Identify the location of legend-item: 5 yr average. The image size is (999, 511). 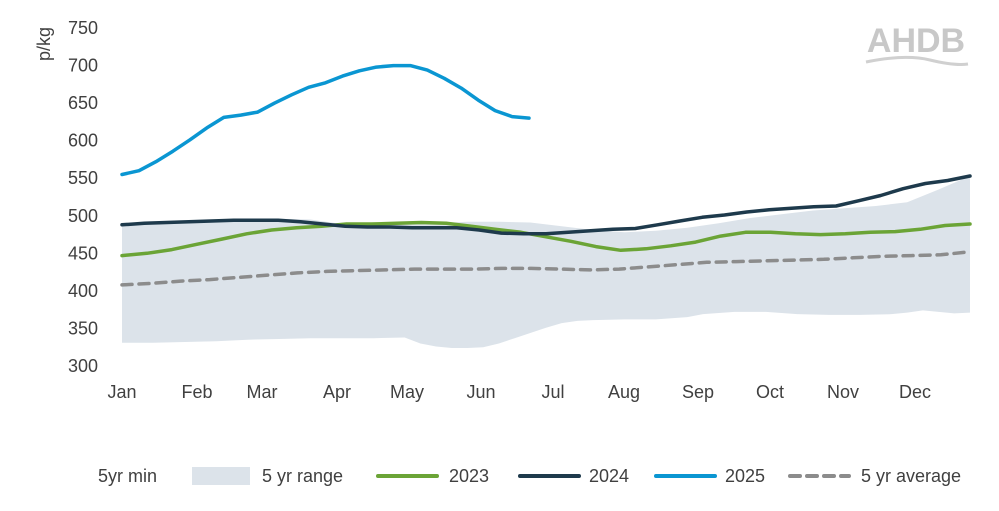
(874, 476).